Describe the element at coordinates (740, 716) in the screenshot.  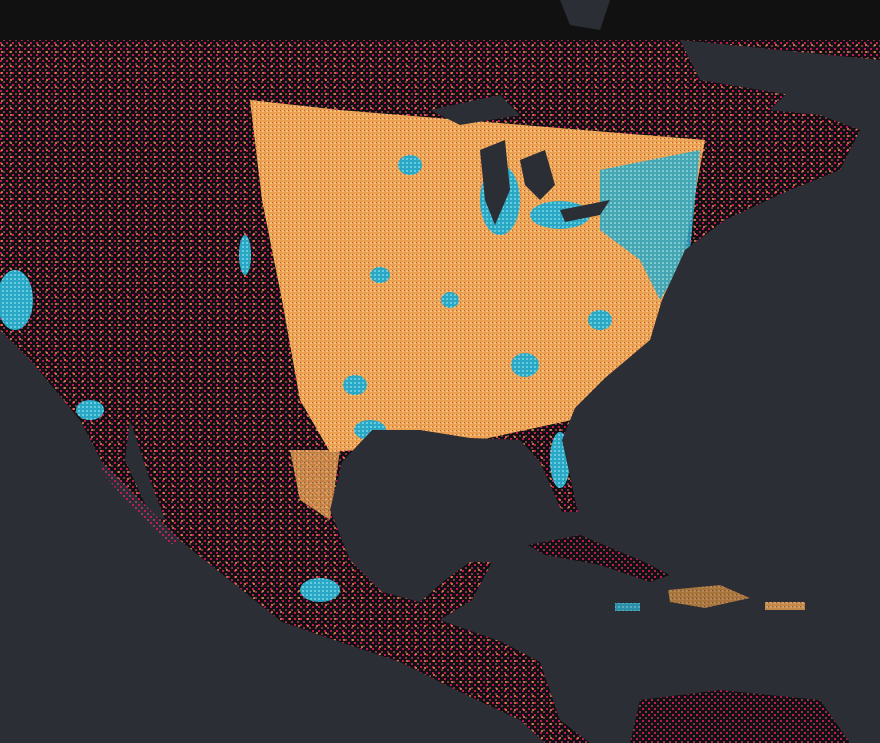
I see `land-density` at that location.